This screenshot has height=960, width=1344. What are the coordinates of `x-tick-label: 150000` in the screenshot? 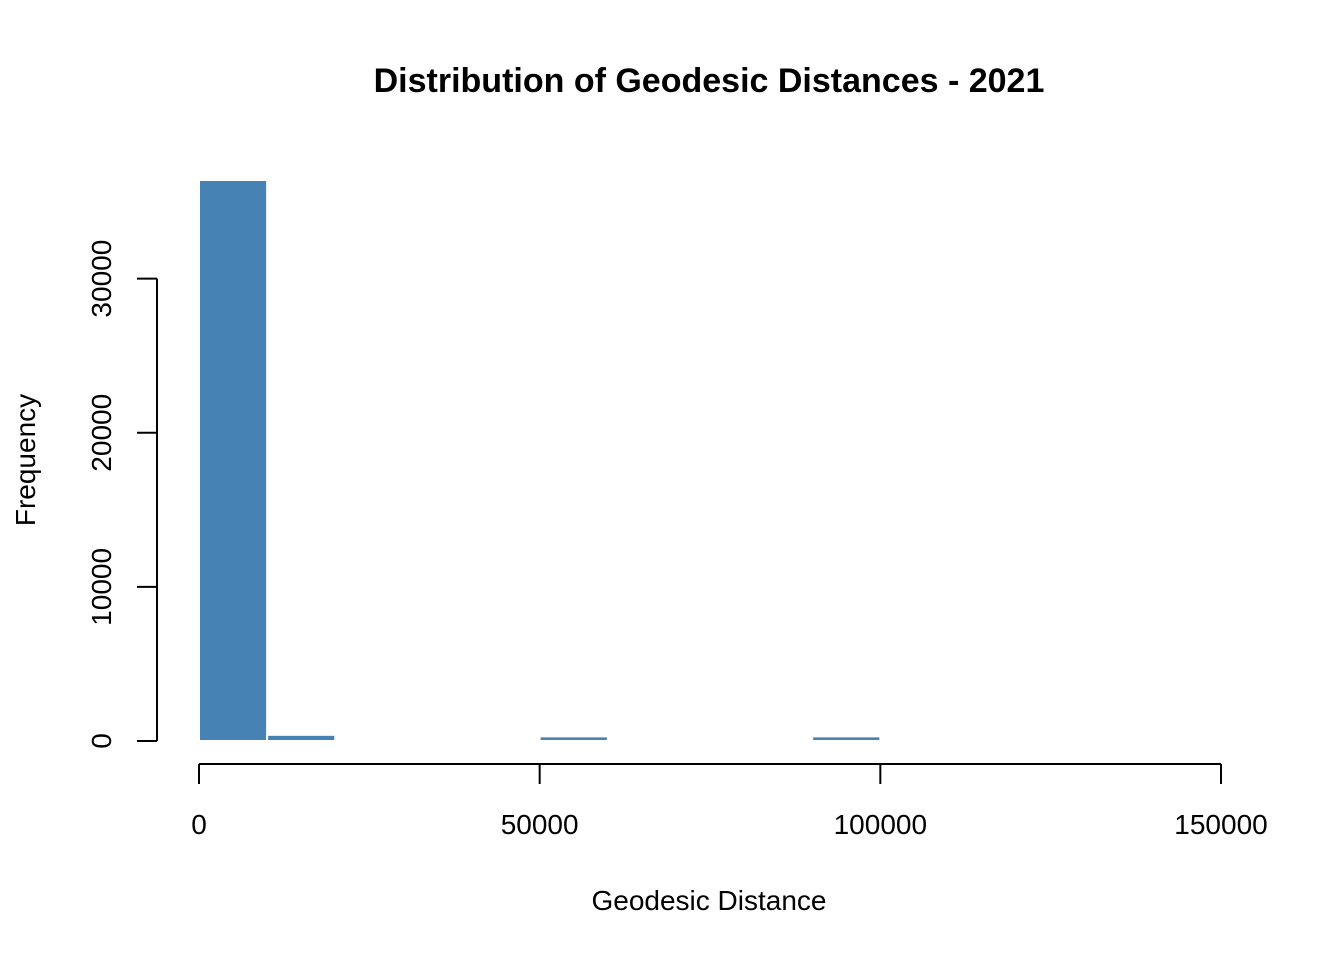 It's located at (1220, 824).